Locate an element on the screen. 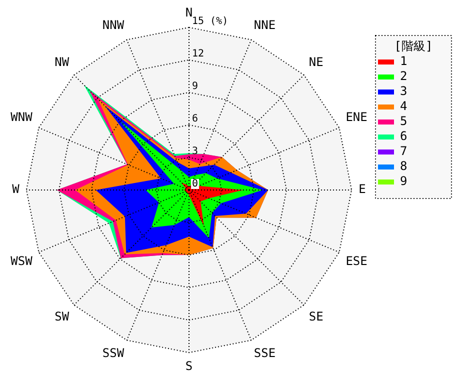  spoke-label: S is located at coordinates (189, 365).